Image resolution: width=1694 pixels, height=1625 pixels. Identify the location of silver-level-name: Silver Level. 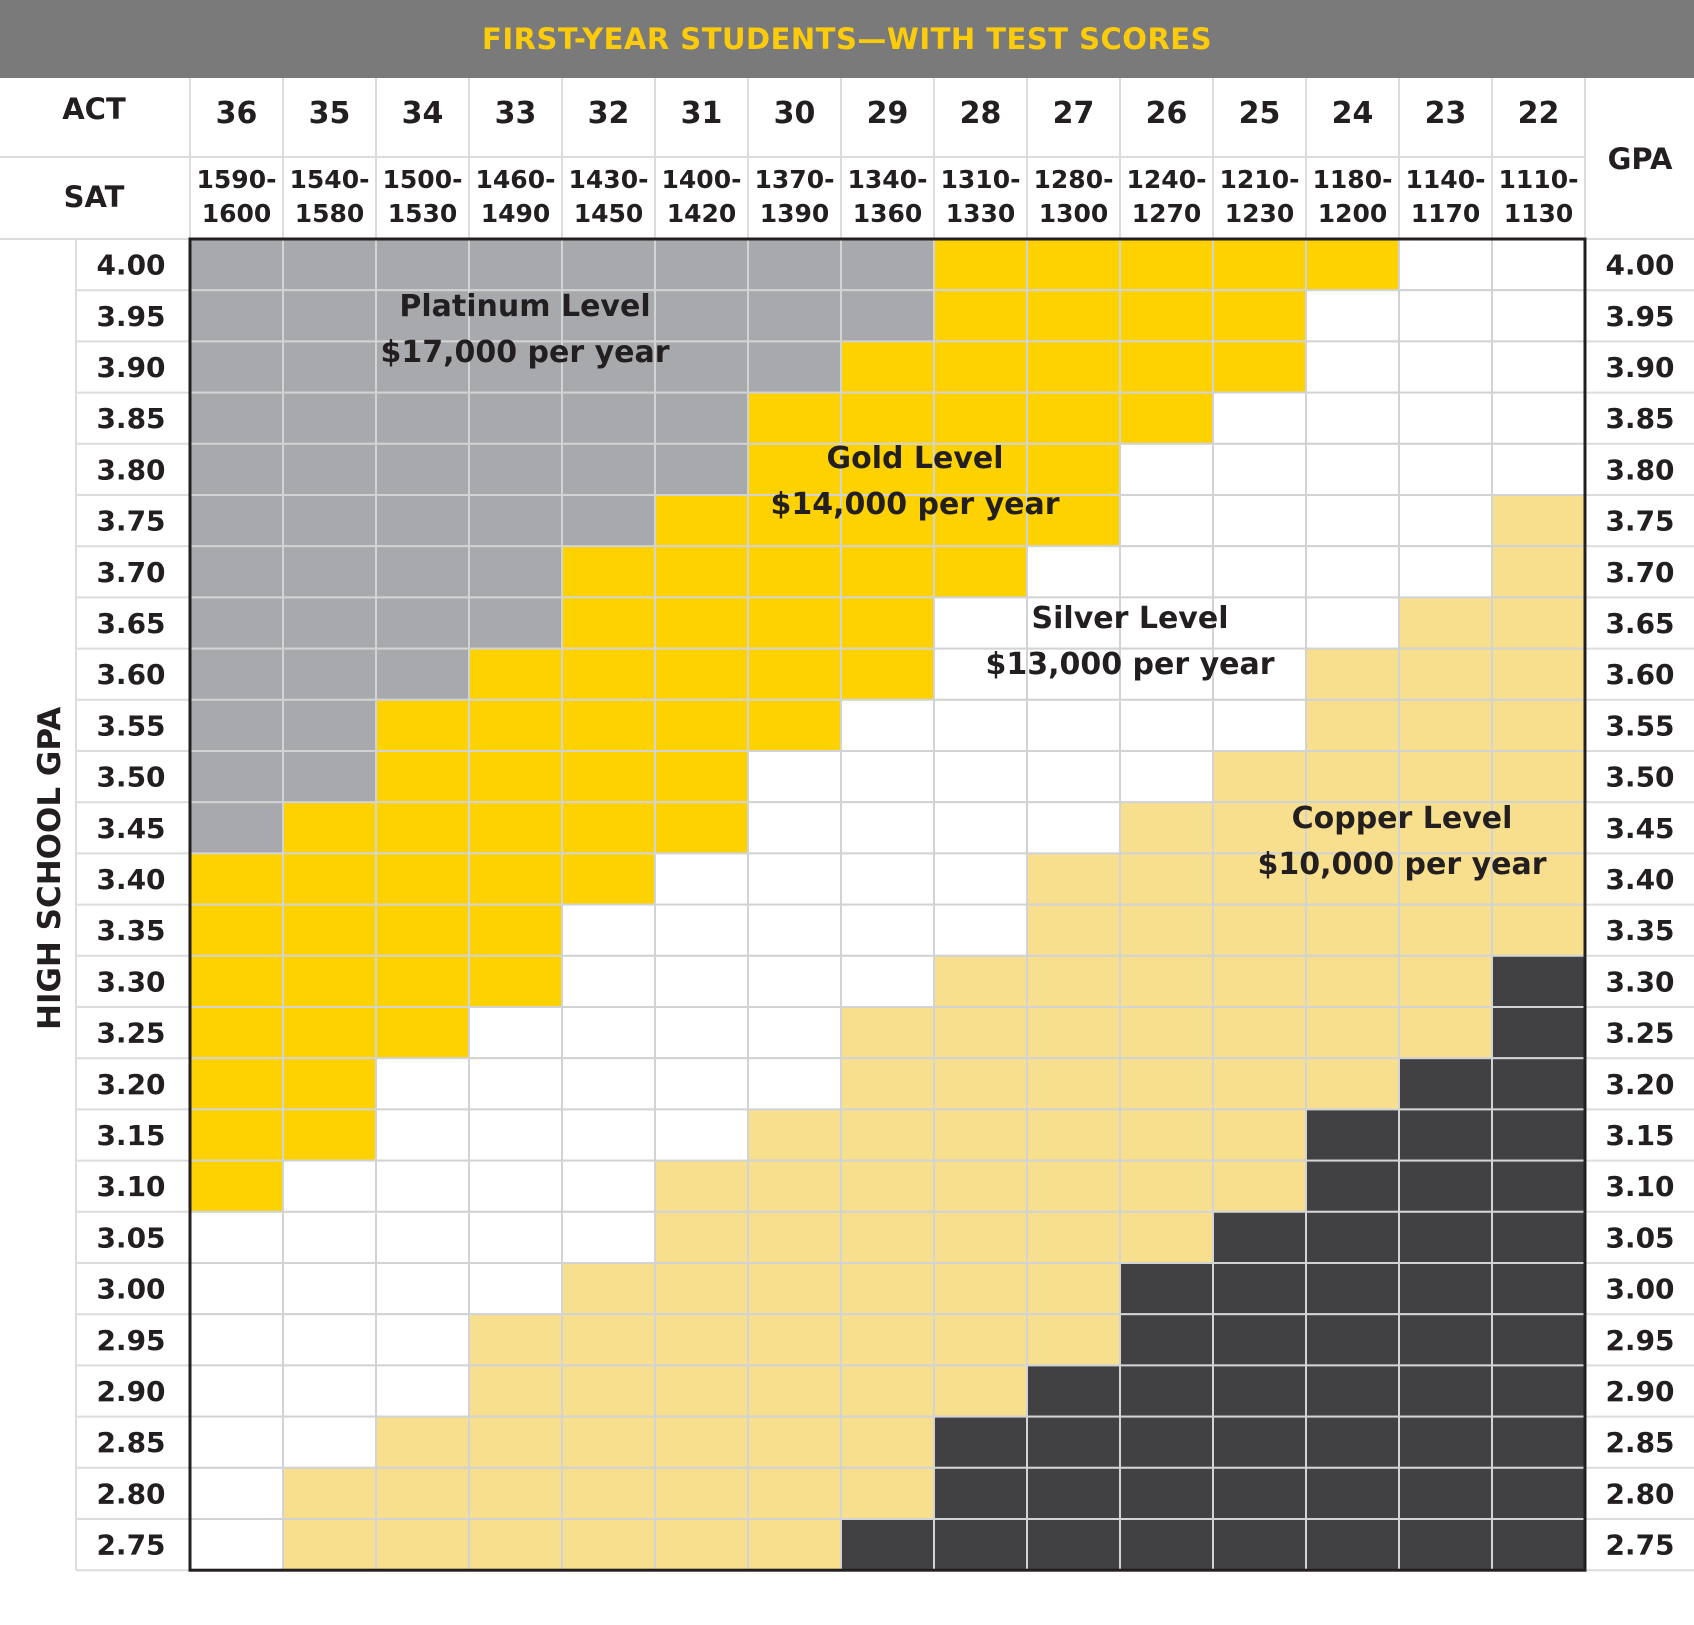
(1130, 618).